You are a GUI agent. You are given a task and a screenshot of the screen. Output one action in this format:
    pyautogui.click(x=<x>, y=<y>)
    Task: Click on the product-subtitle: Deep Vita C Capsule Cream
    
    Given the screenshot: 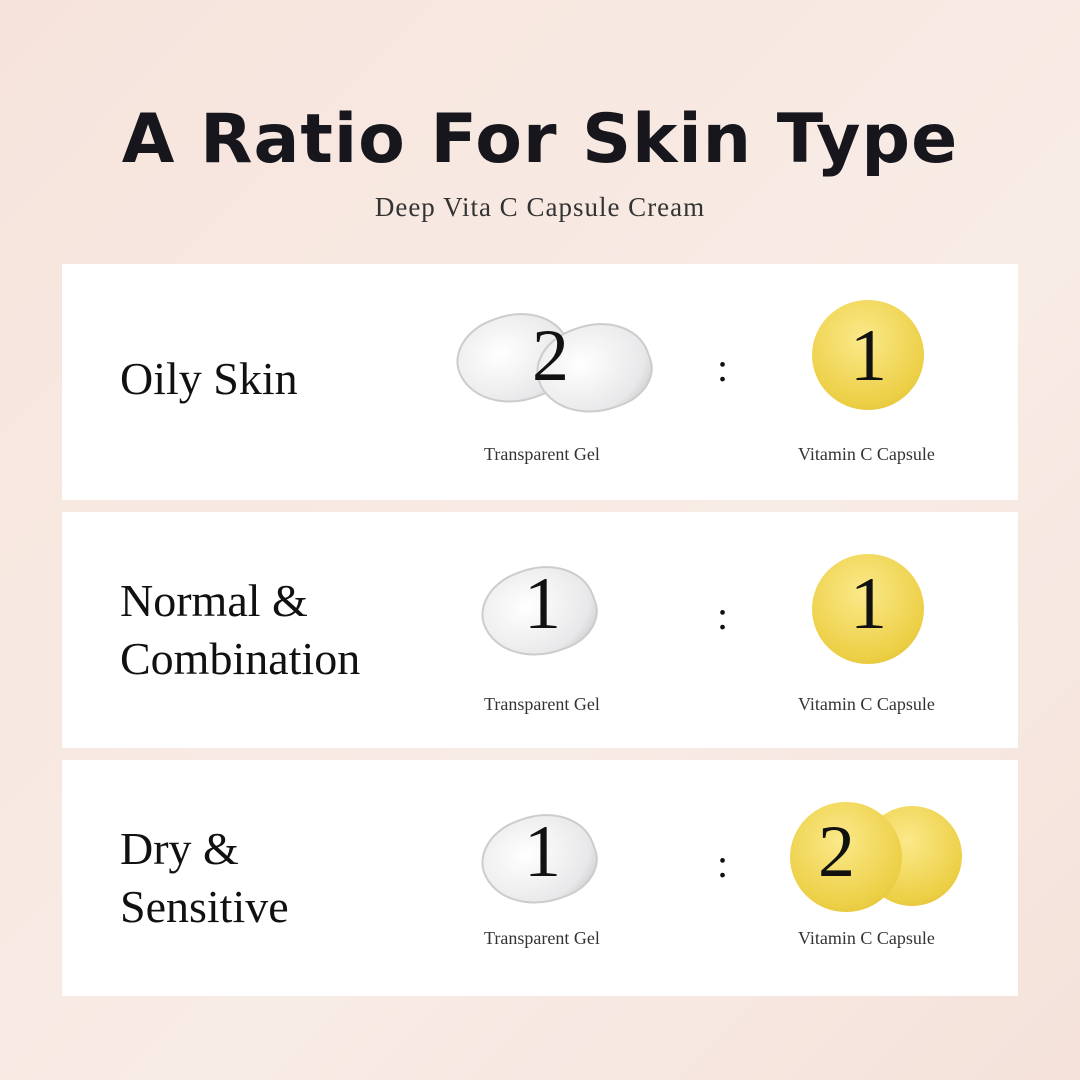 What is the action you would take?
    pyautogui.click(x=540, y=207)
    